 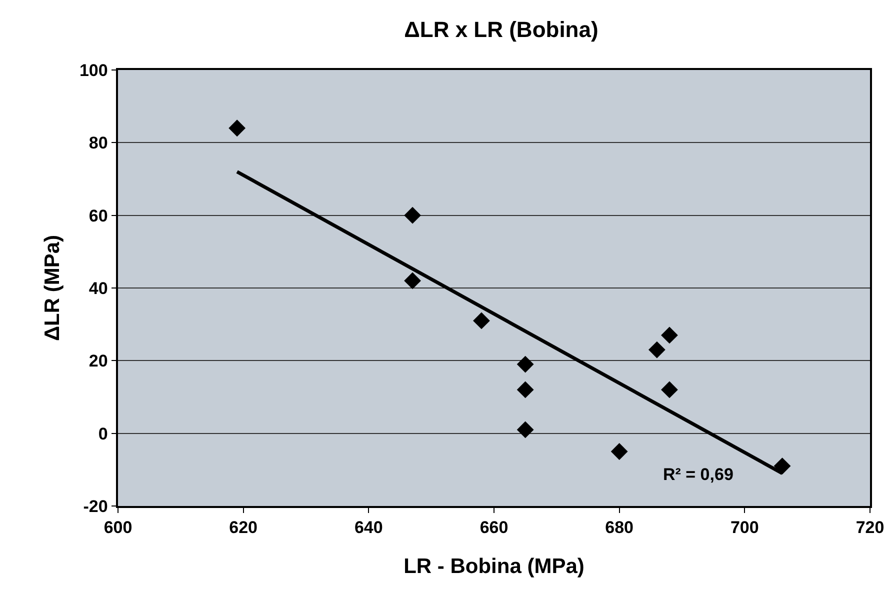 I want to click on x-tick-label: 700, so click(x=744, y=528).